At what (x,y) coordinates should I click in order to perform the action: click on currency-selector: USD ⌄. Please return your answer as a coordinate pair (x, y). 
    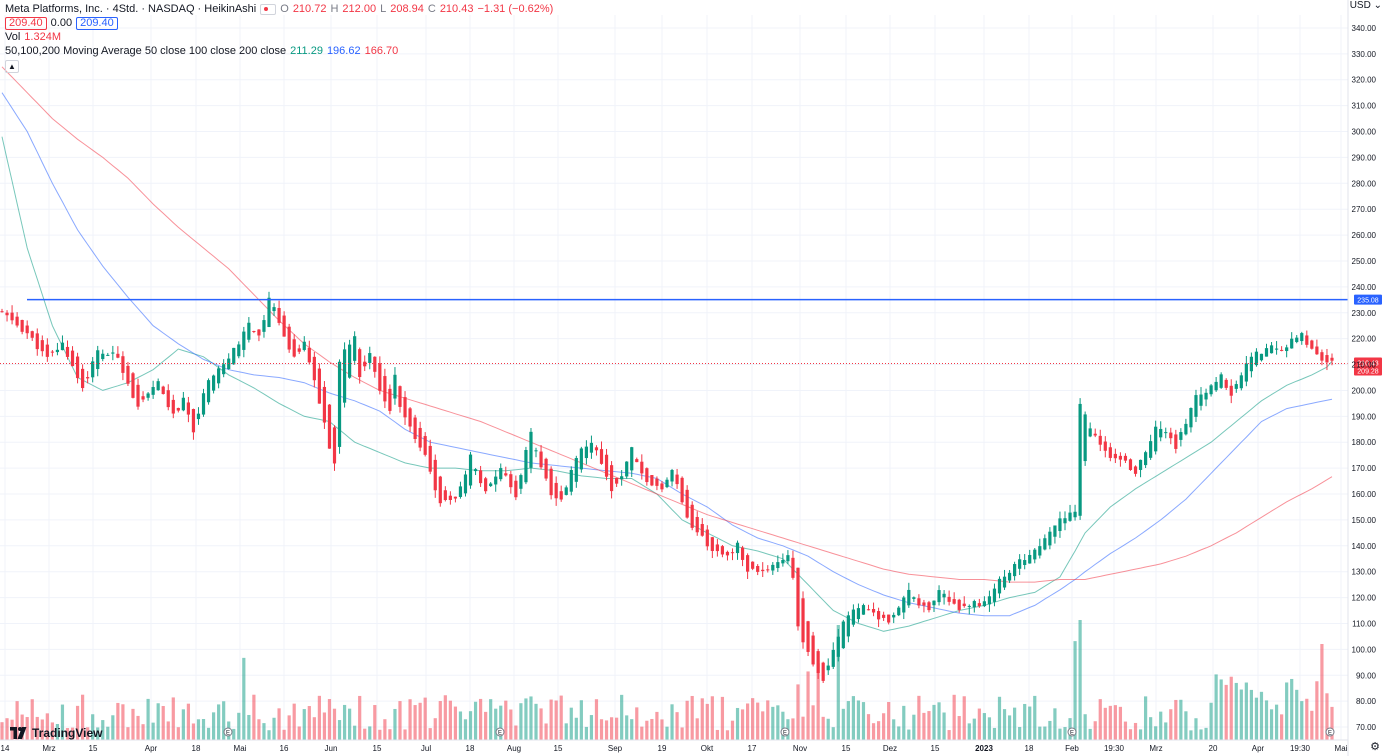
    Looking at the image, I should click on (1366, 5).